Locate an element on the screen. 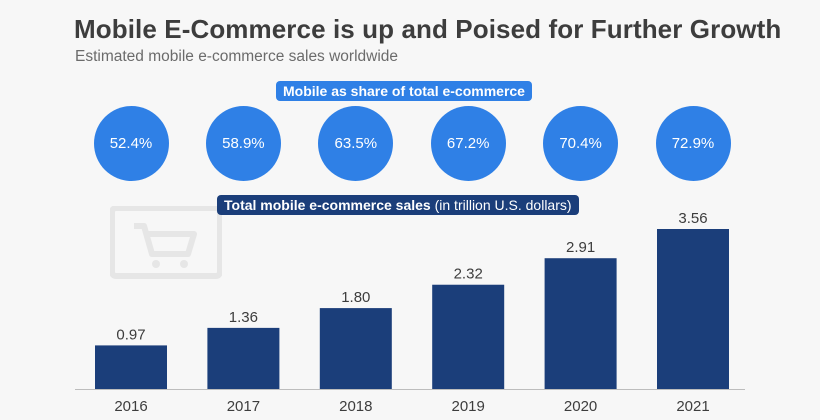  value-label-2016: 0.97 is located at coordinates (130, 334).